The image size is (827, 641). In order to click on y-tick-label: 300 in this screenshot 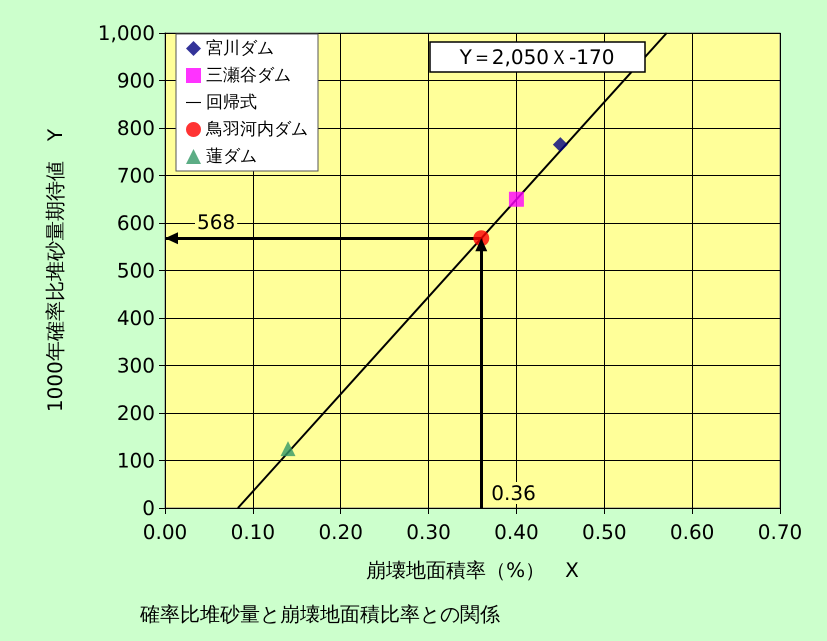, I will do `click(135, 366)`.